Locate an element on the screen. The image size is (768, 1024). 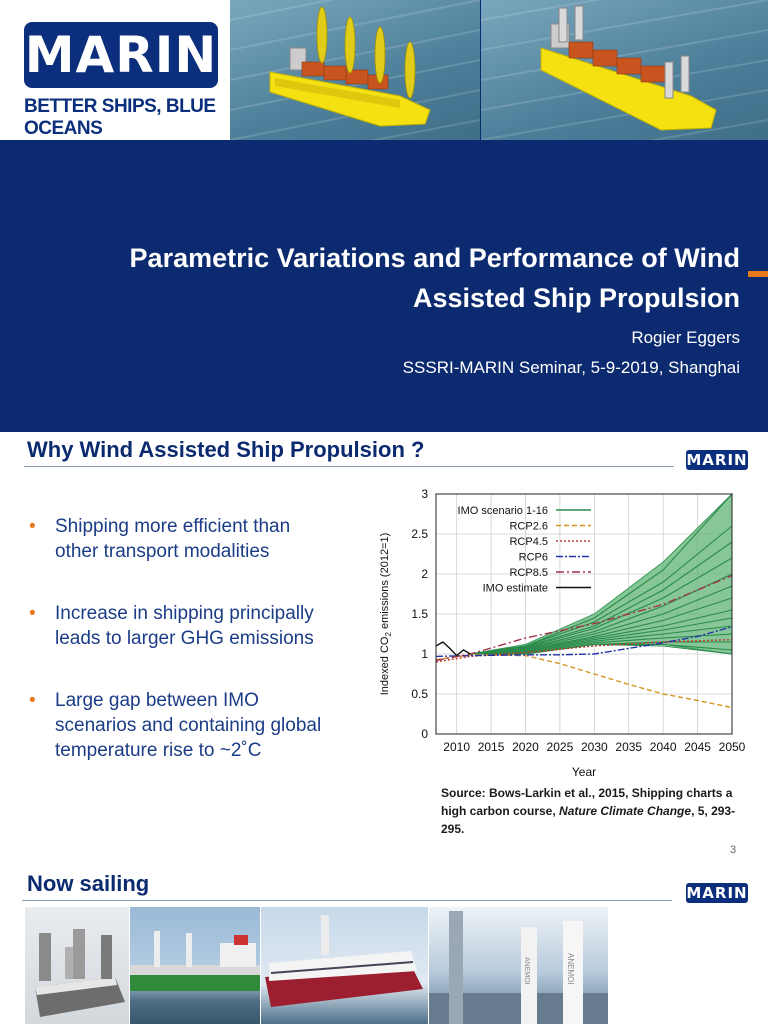
ship-render-wingsails is located at coordinates (355, 80).